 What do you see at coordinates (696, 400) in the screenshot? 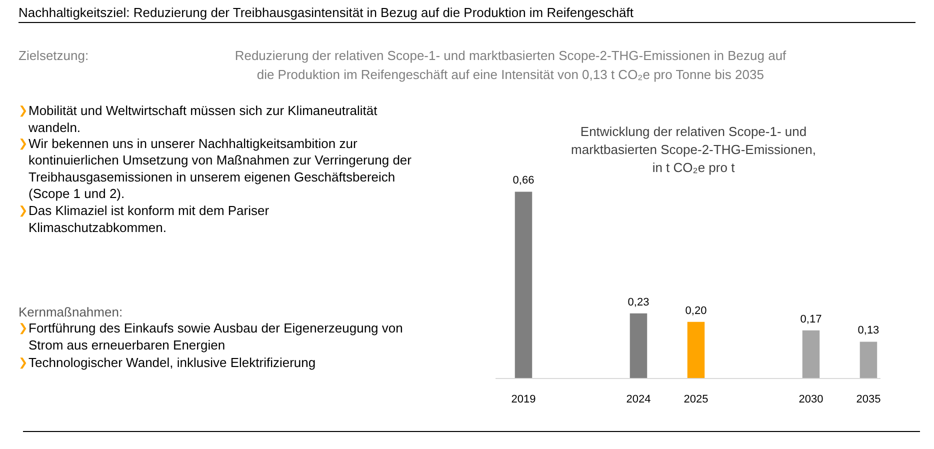
I see `x-tick-label: 2025` at bounding box center [696, 400].